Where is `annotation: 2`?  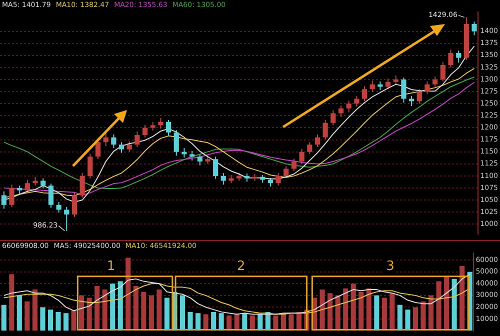
annotation: 2 is located at coordinates (241, 266).